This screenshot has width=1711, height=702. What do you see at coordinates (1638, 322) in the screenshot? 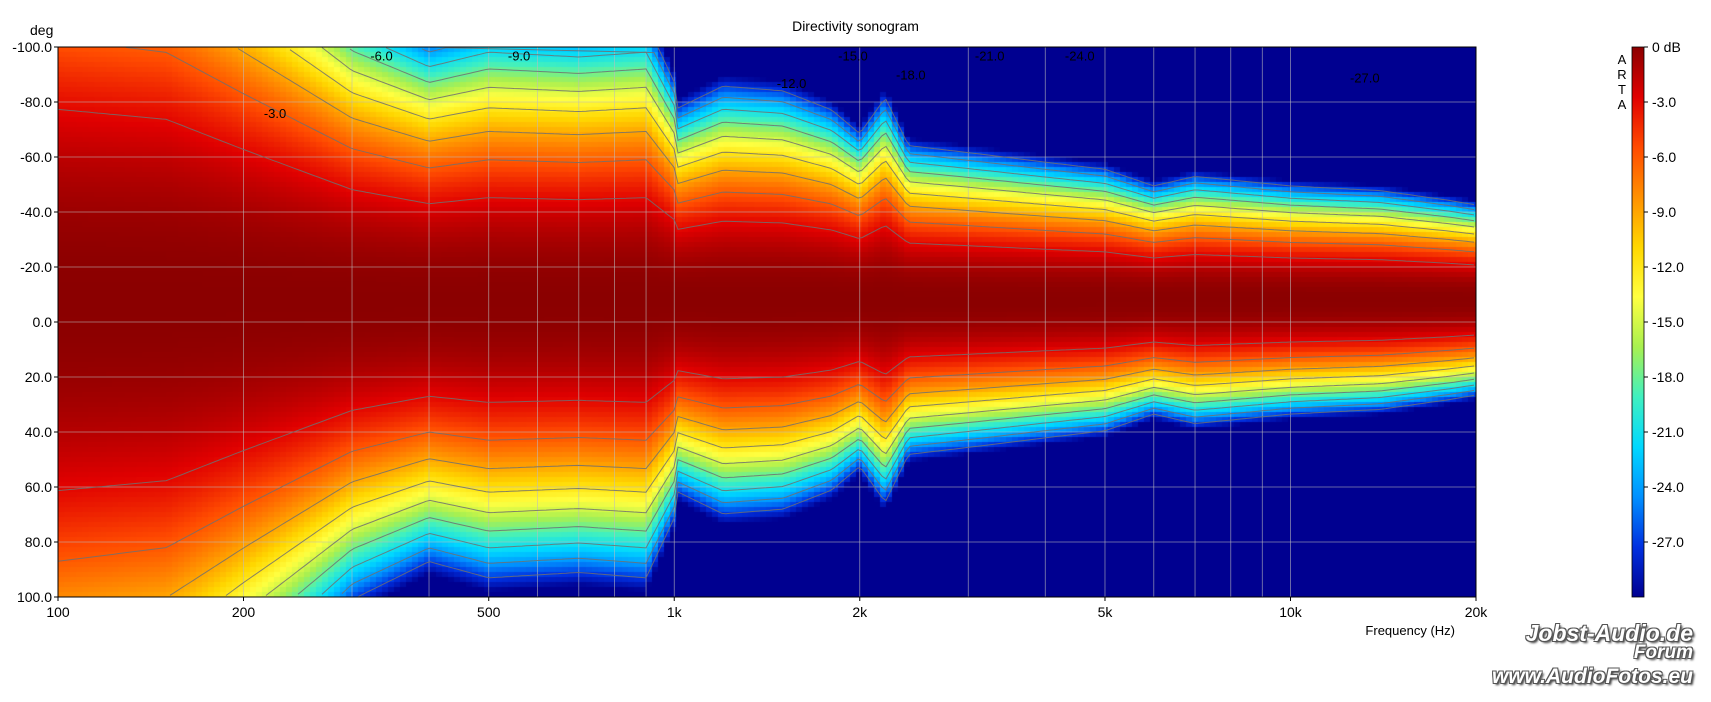
I see `colorbar-gradient` at bounding box center [1638, 322].